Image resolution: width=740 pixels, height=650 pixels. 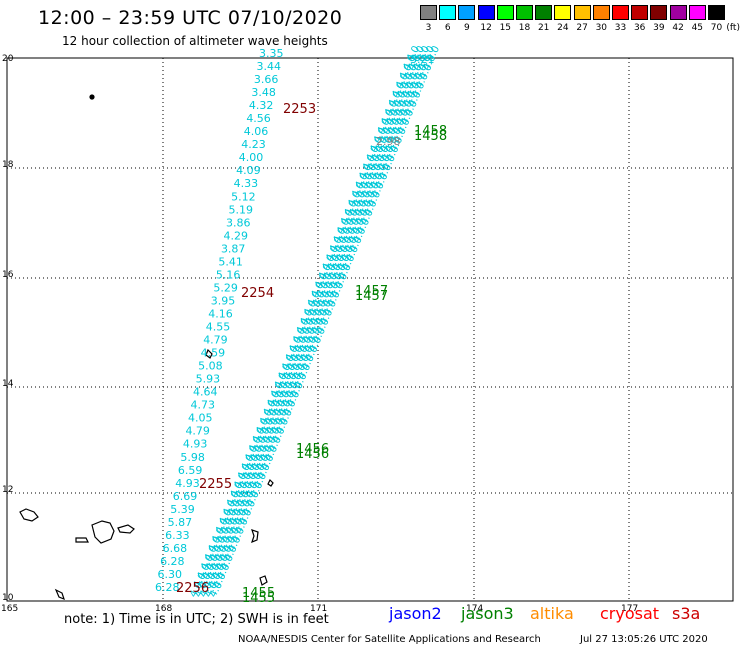 I want to click on satellite-cryosat: cryosat, so click(x=630, y=613).